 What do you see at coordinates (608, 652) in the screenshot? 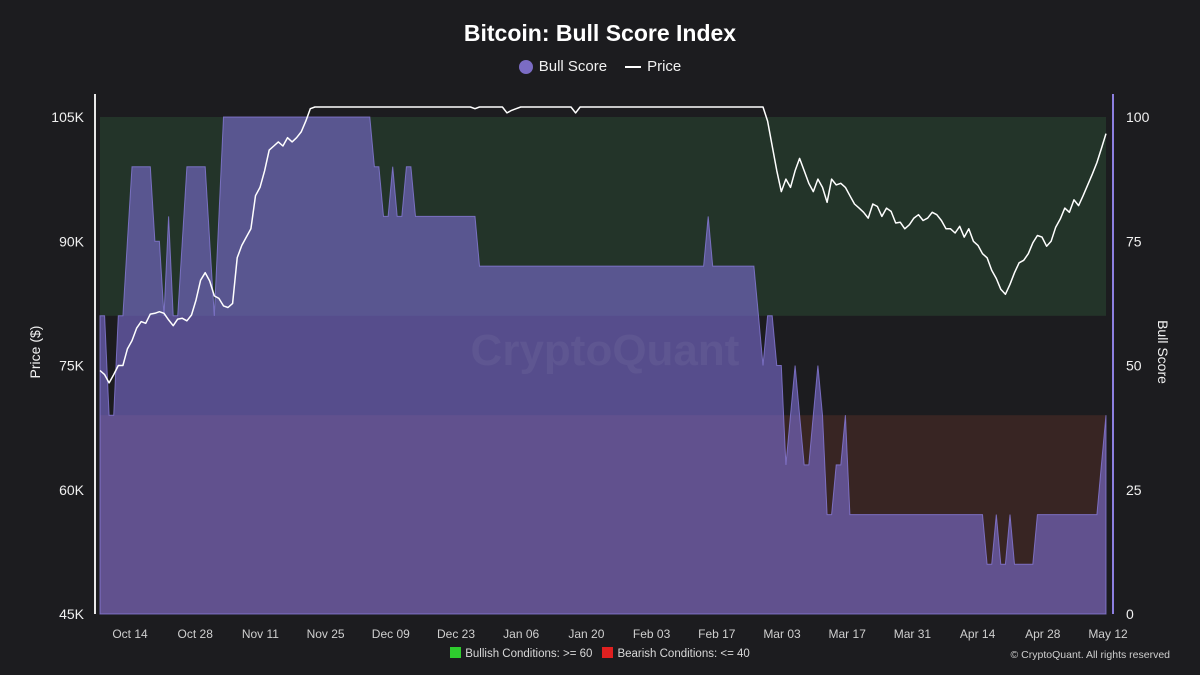
I see `red-square-icon` at bounding box center [608, 652].